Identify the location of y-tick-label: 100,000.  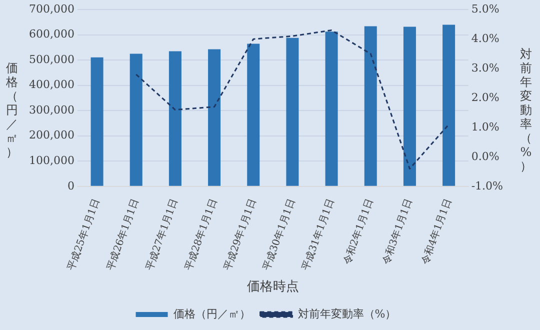
(51, 160).